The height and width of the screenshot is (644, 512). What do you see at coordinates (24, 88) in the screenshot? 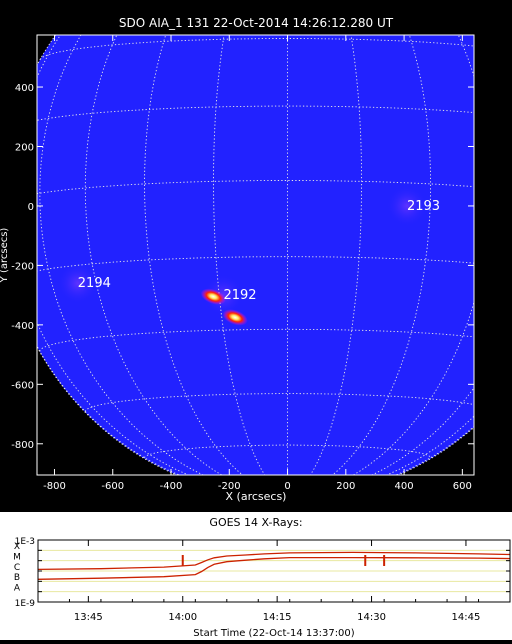
I see `y-tick-label: 400` at bounding box center [24, 88].